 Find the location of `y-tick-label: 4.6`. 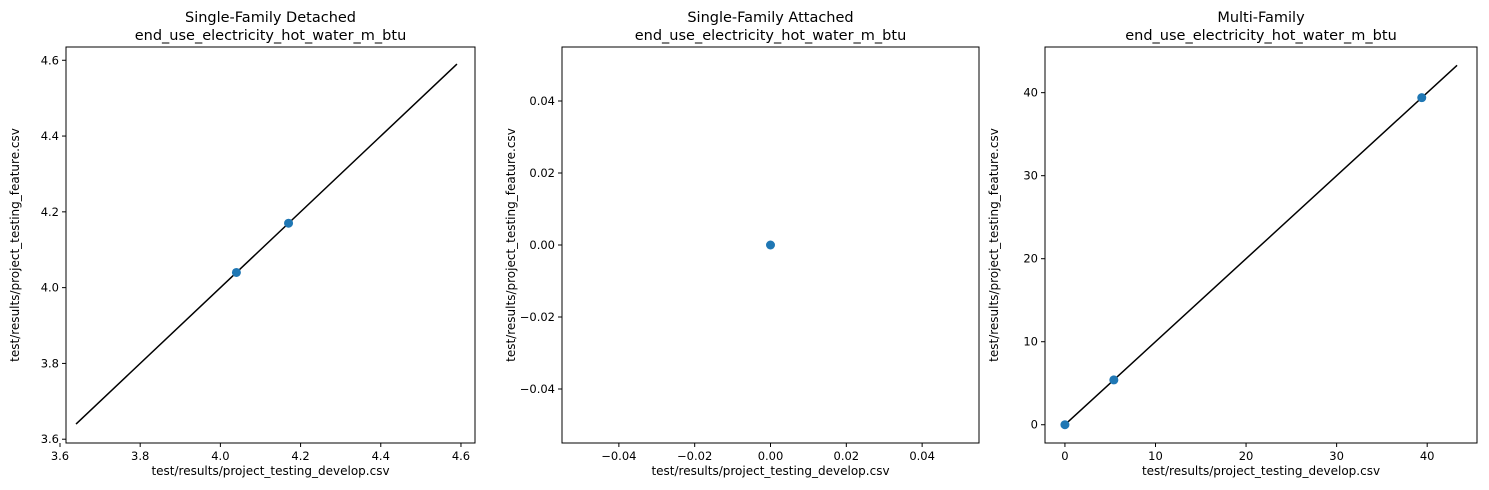

y-tick-label: 4.6 is located at coordinates (50, 60).